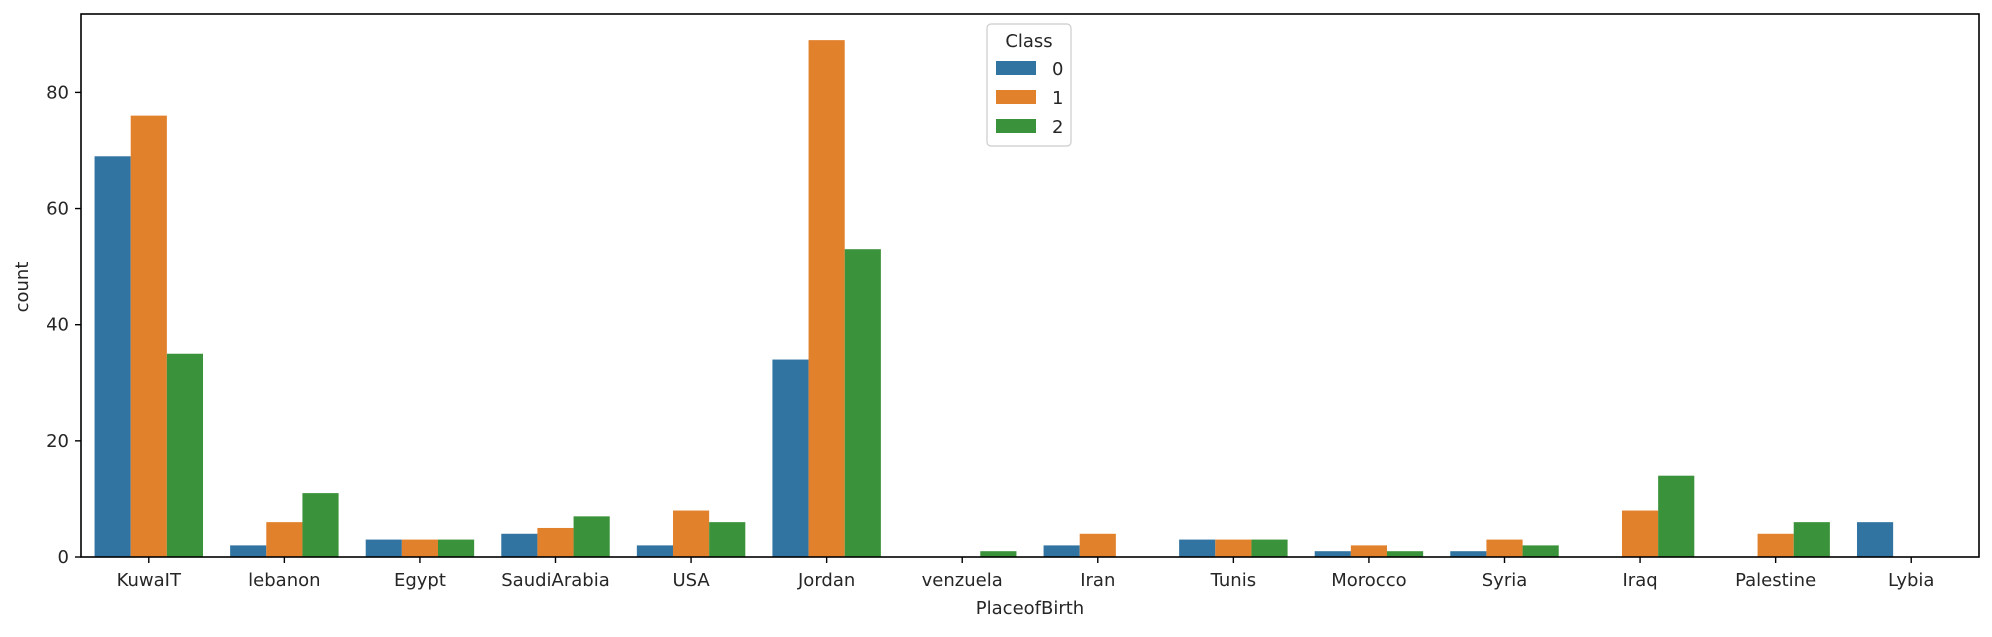 Image resolution: width=1992 pixels, height=637 pixels. What do you see at coordinates (1368, 580) in the screenshot?
I see `x-tick-label: Morocco` at bounding box center [1368, 580].